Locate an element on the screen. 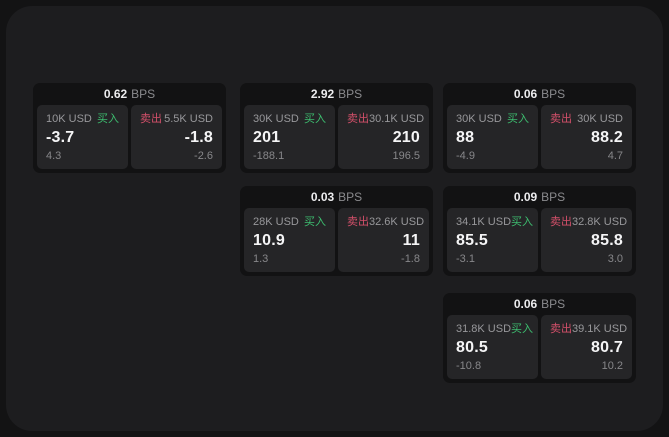 The width and height of the screenshot is (669, 437). sell-change: 196.5 is located at coordinates (406, 156).